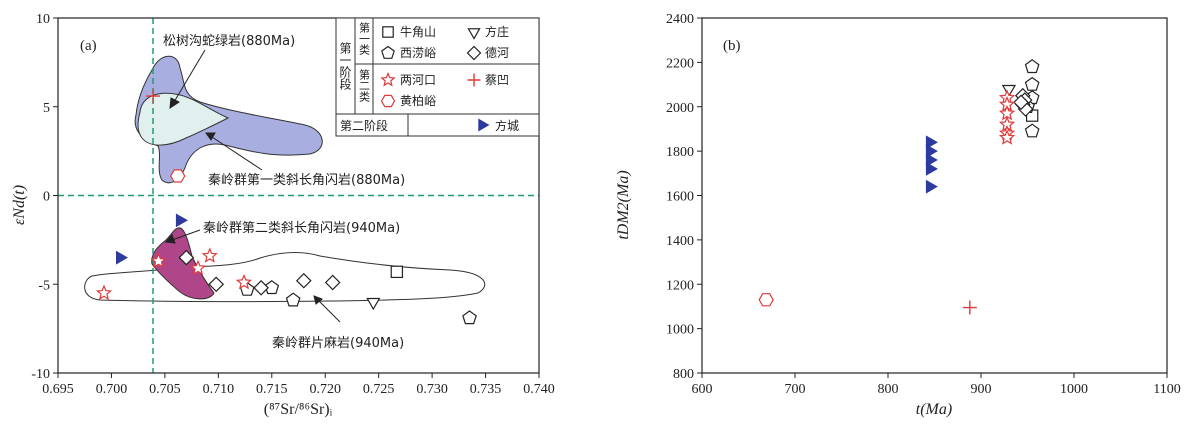 Image resolution: width=1190 pixels, height=432 pixels. I want to click on panel-b-y-tick-label: 2400, so click(680, 19).